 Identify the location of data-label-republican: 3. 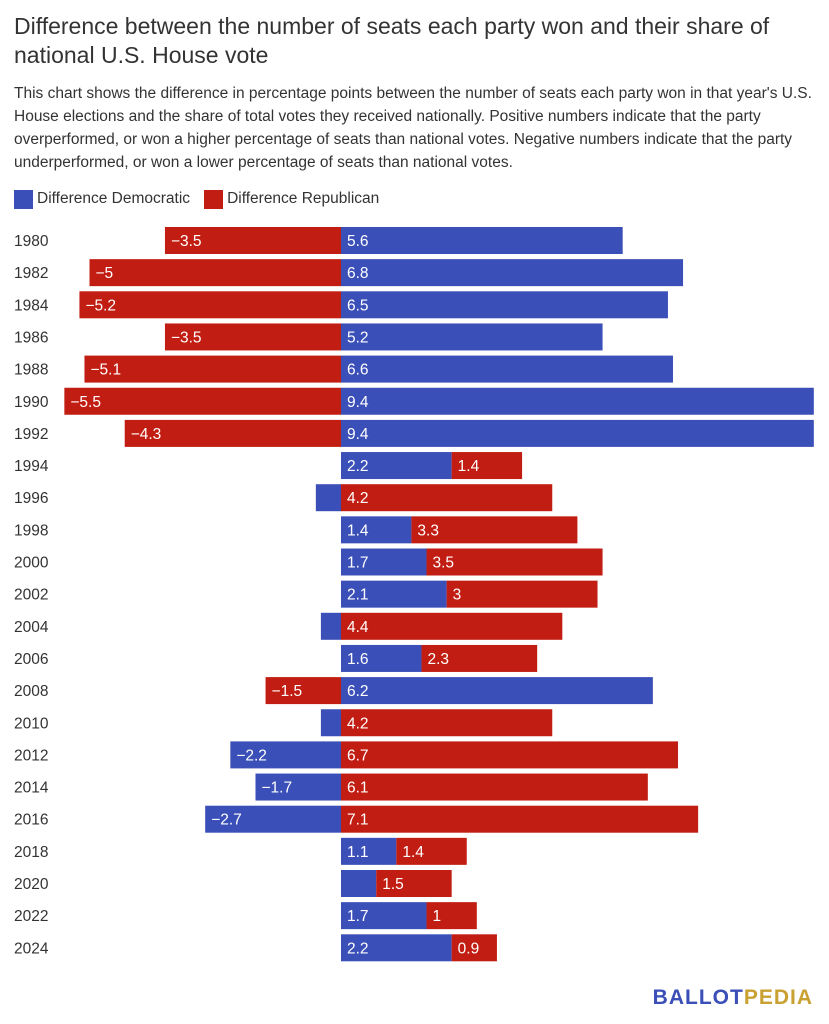
(457, 595).